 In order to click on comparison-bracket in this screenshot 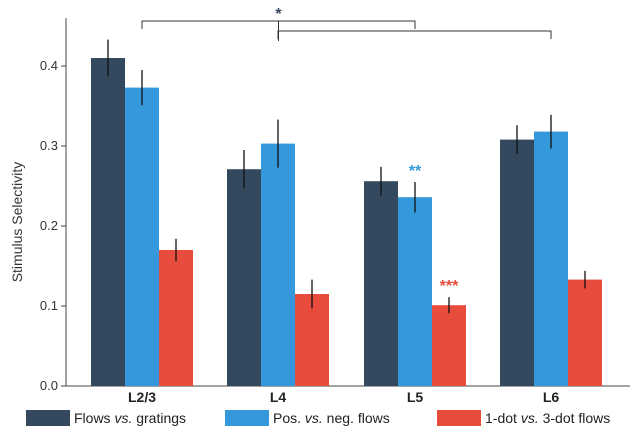, I will do `click(414, 34)`.